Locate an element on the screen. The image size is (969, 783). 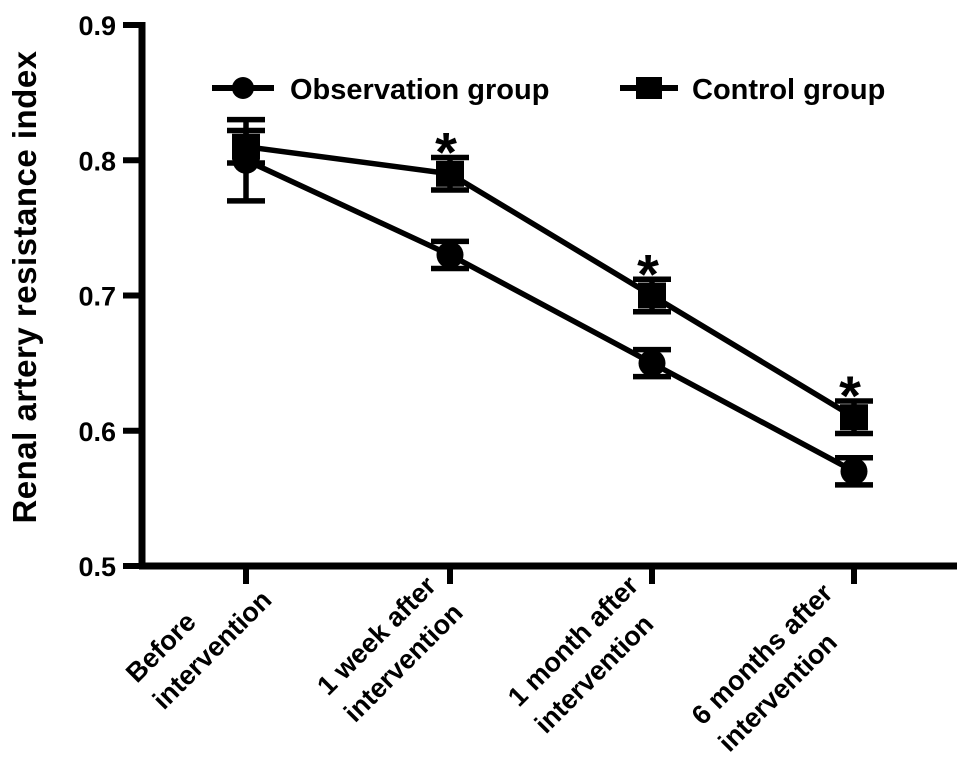
x-tick-label: 1 month afterintervention is located at coordinates (586, 654).